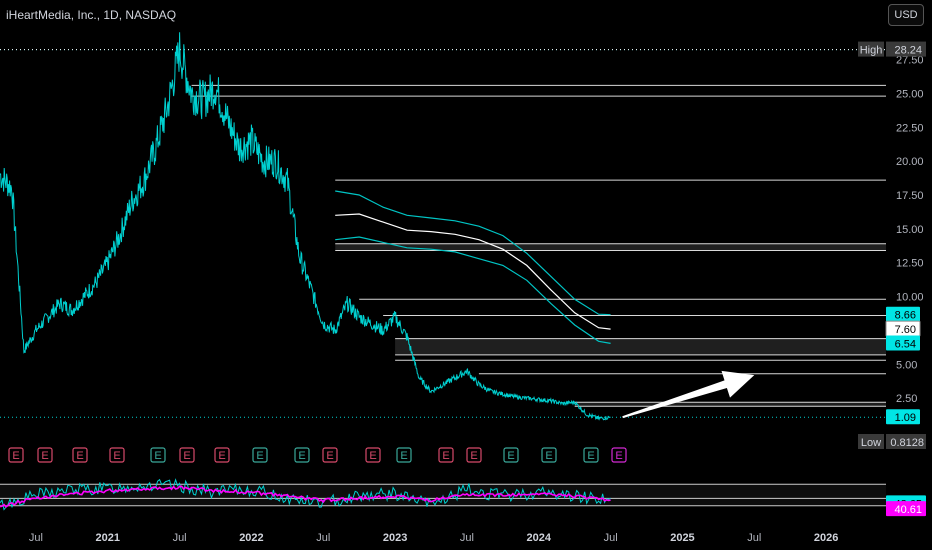 The height and width of the screenshot is (550, 932). What do you see at coordinates (910, 298) in the screenshot?
I see `price-tick-label: 10.00` at bounding box center [910, 298].